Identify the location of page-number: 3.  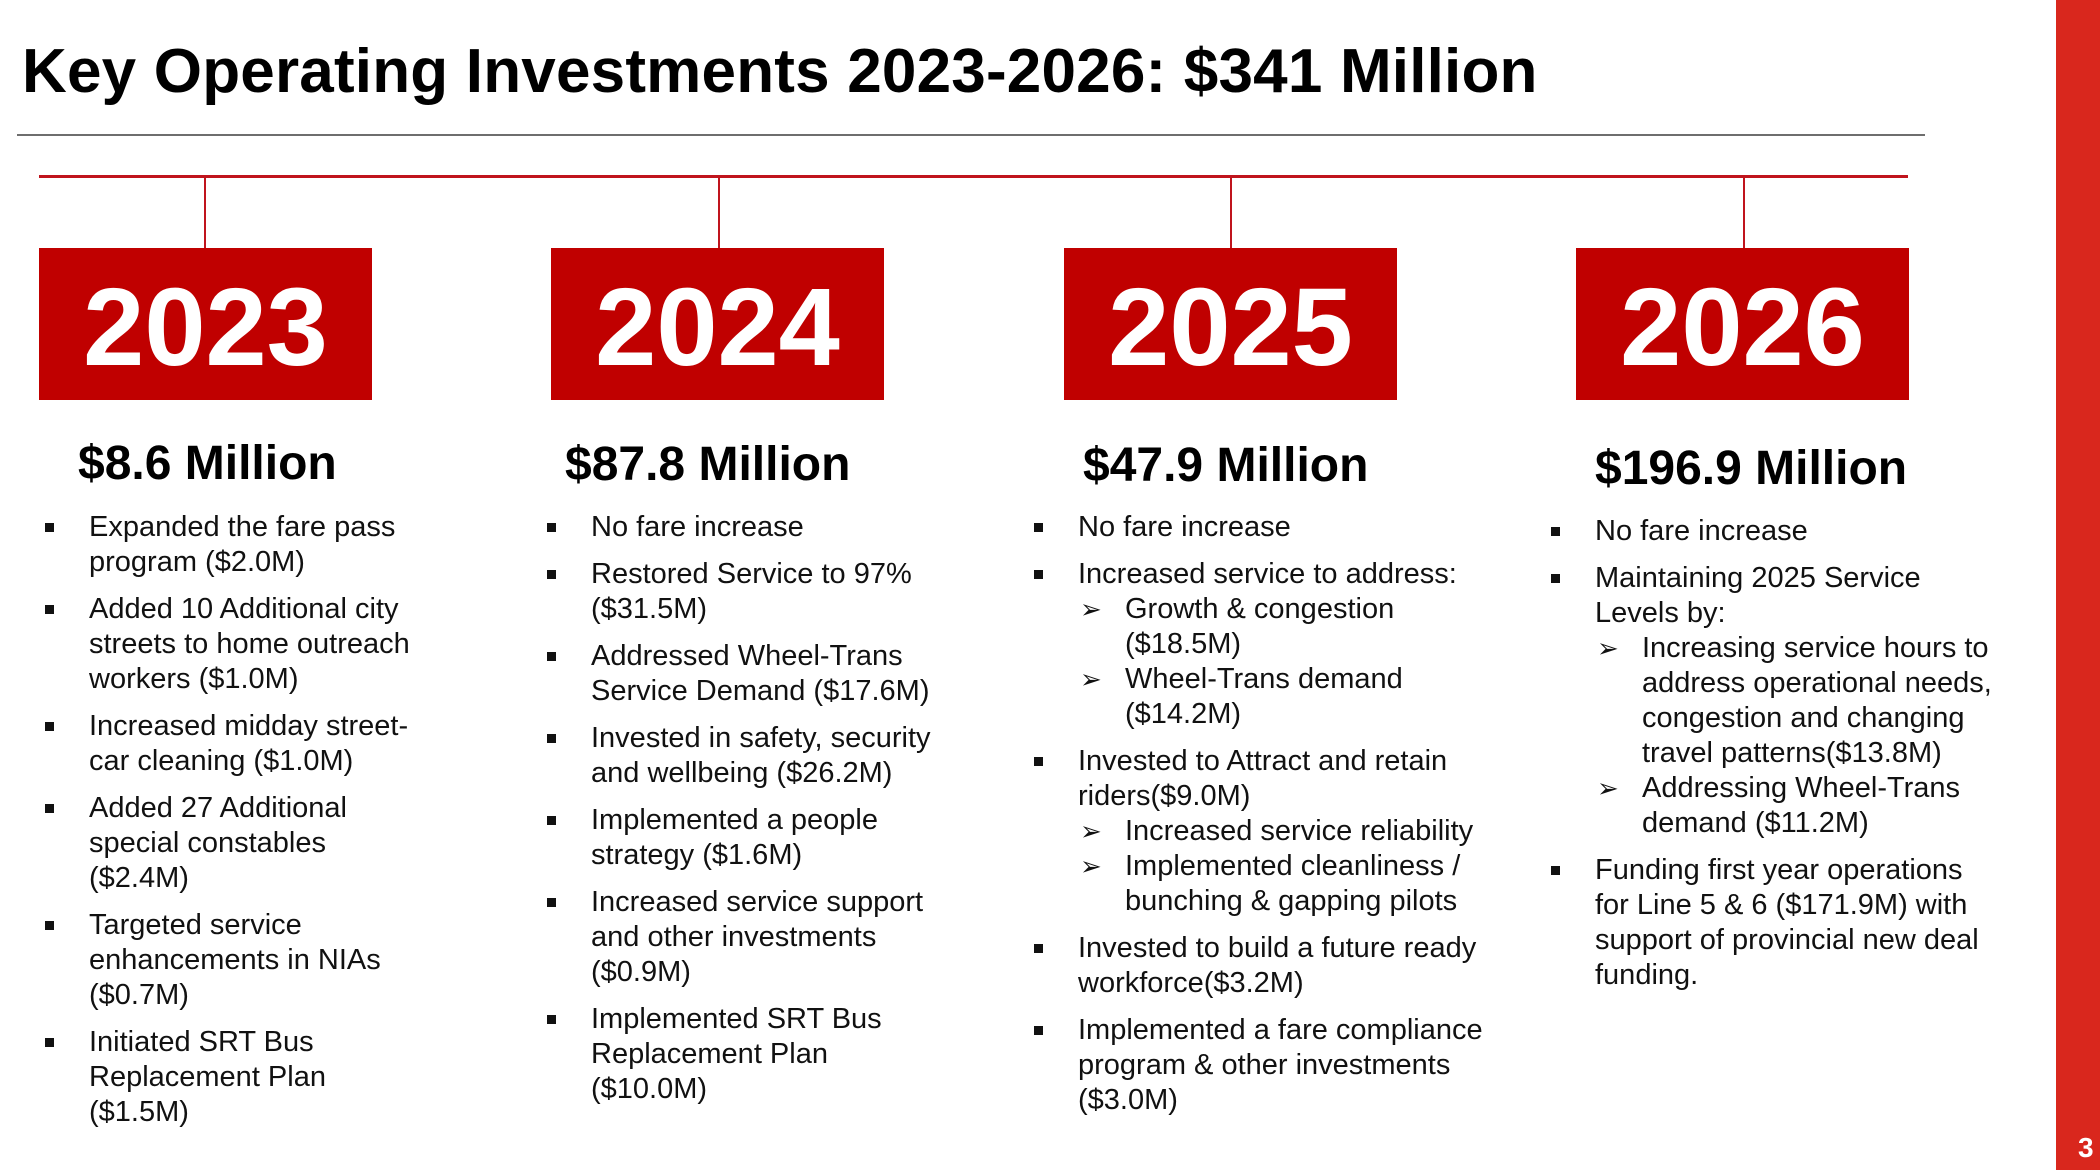
(2086, 1147).